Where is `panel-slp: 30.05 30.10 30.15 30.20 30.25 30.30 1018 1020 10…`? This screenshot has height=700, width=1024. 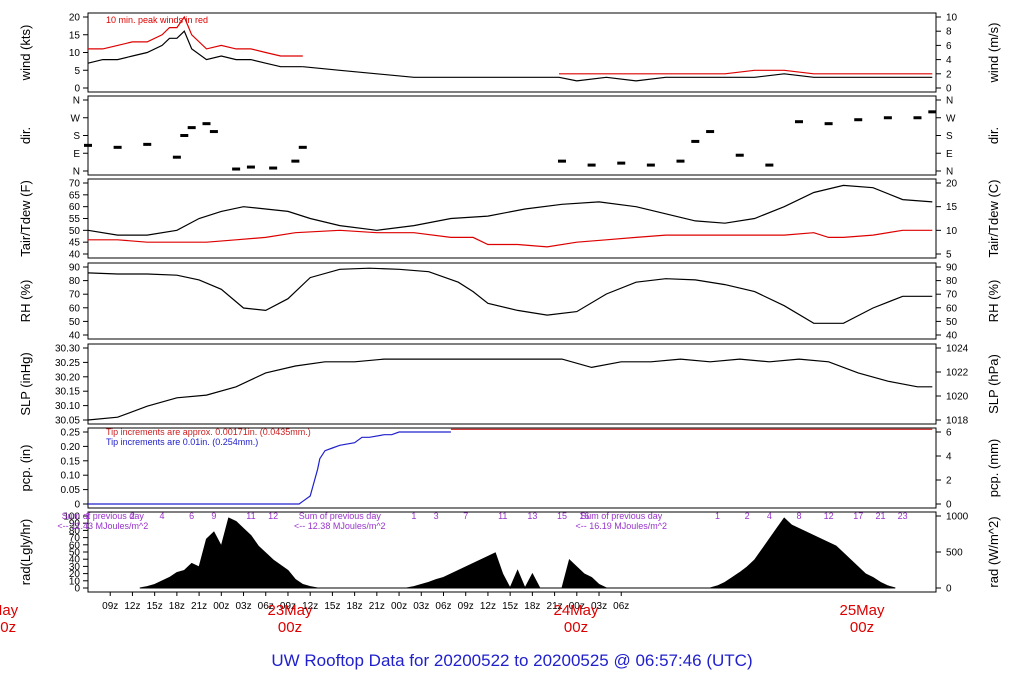
panel-slp: 30.05 30.10 30.15 30.20 30.25 30.30 1018 1020 10… is located at coordinates (509, 385).